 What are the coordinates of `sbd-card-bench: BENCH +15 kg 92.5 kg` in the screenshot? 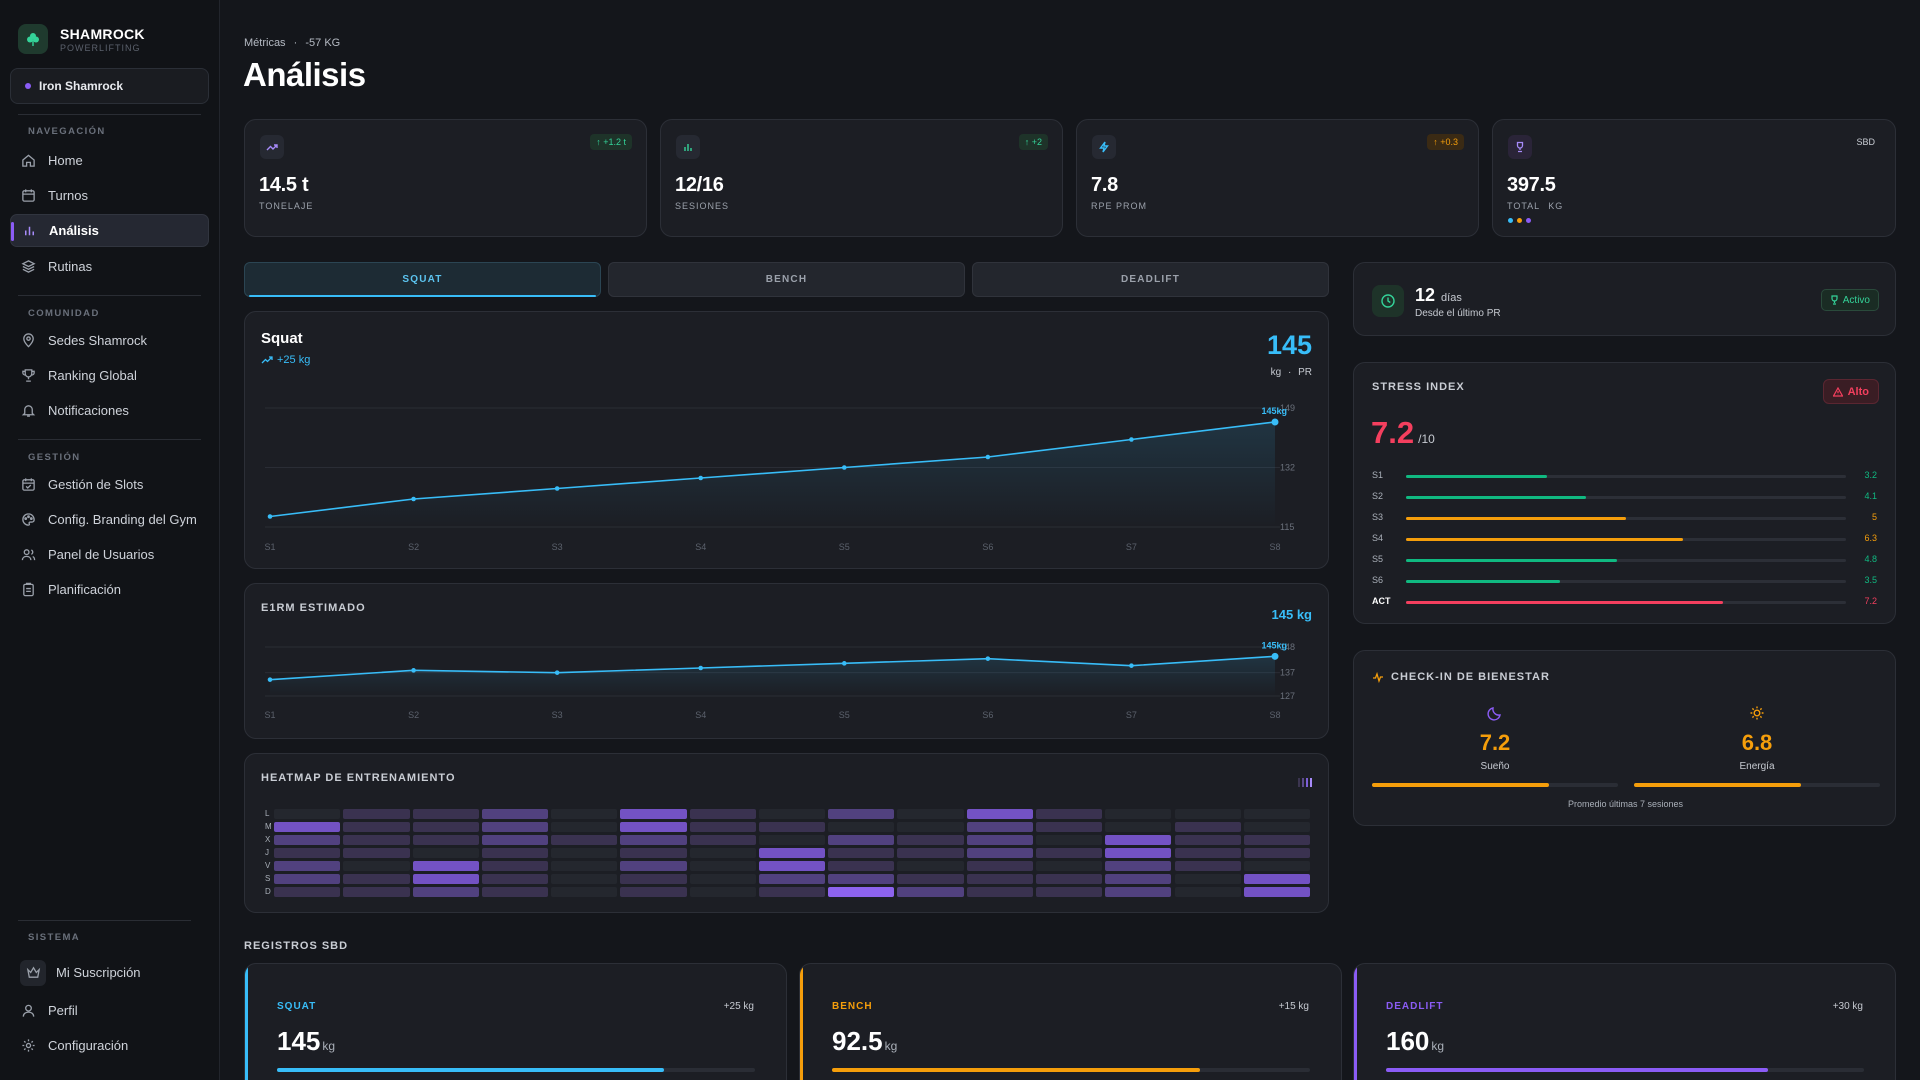 It's located at (1070, 1021).